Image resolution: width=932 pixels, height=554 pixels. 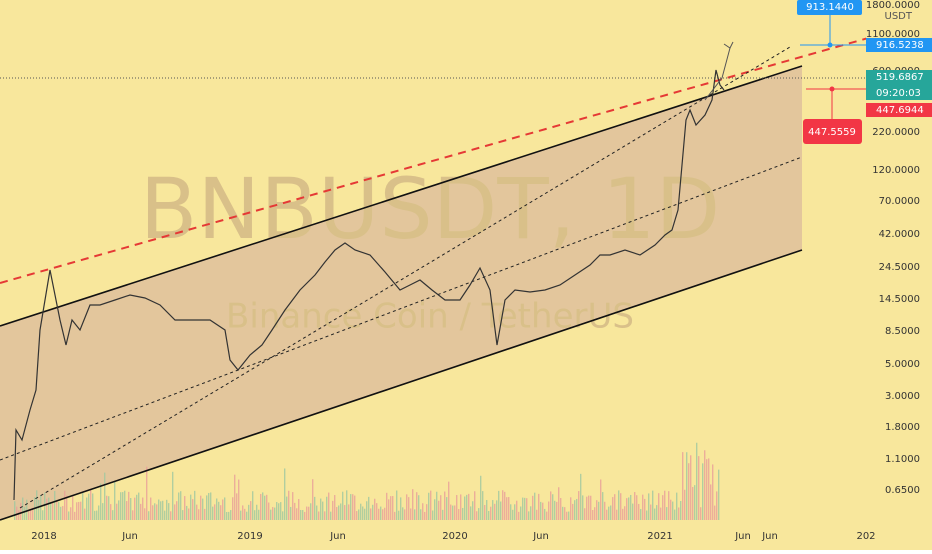 I want to click on stop-price-tag, so click(x=899, y=110).